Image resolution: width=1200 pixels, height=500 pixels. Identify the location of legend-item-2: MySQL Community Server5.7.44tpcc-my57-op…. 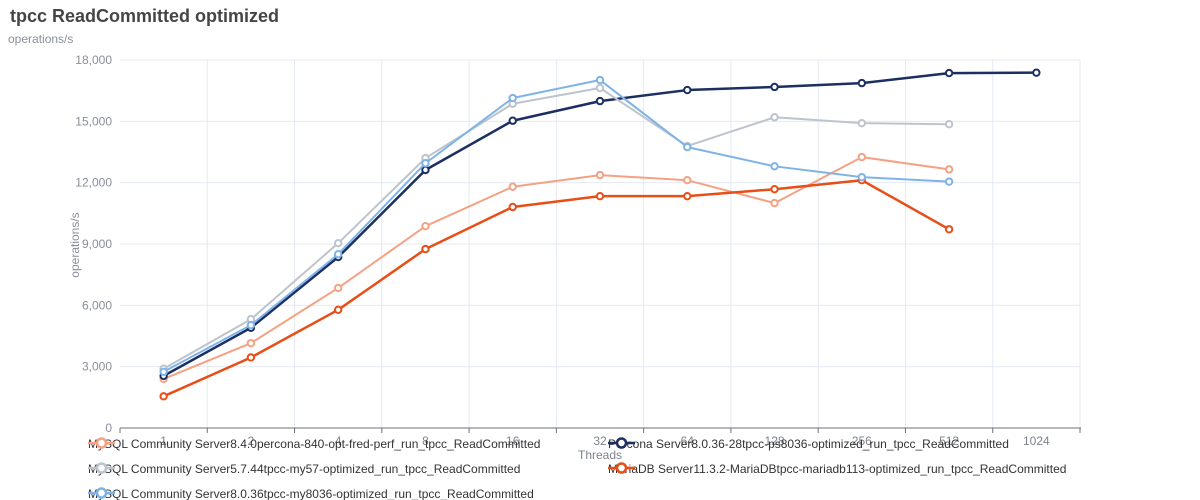
(304, 469).